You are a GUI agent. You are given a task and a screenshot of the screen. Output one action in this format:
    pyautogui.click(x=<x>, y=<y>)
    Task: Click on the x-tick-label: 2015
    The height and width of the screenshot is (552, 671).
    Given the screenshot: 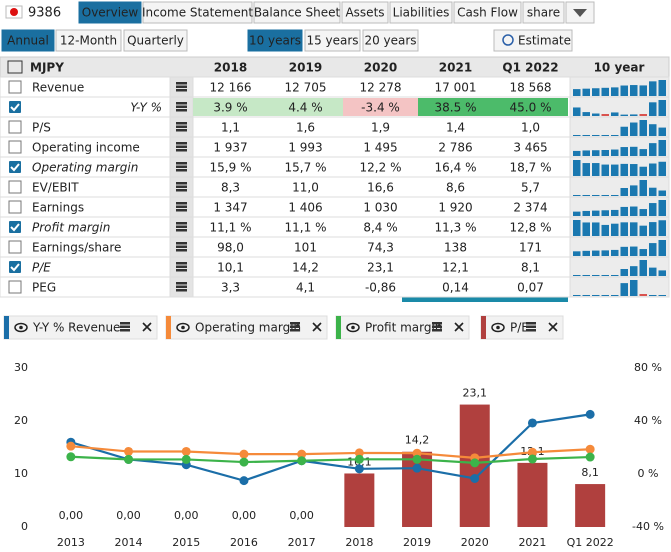 What is the action you would take?
    pyautogui.click(x=186, y=542)
    